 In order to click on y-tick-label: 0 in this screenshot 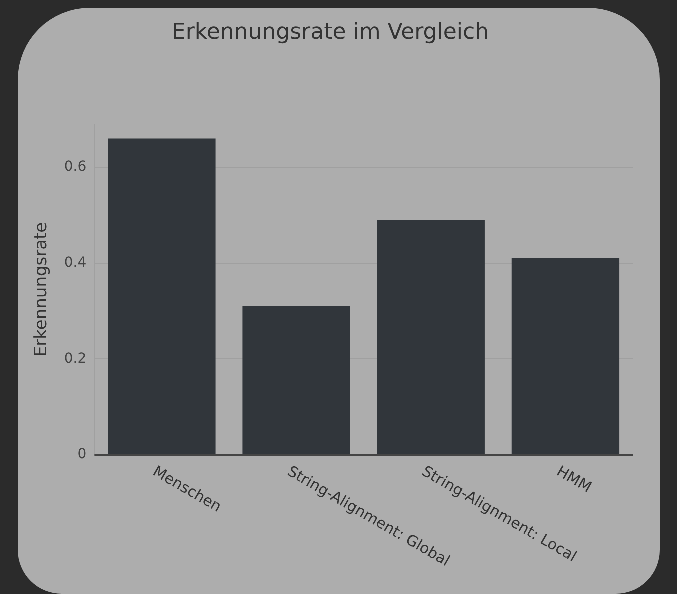, I will do `click(82, 454)`.